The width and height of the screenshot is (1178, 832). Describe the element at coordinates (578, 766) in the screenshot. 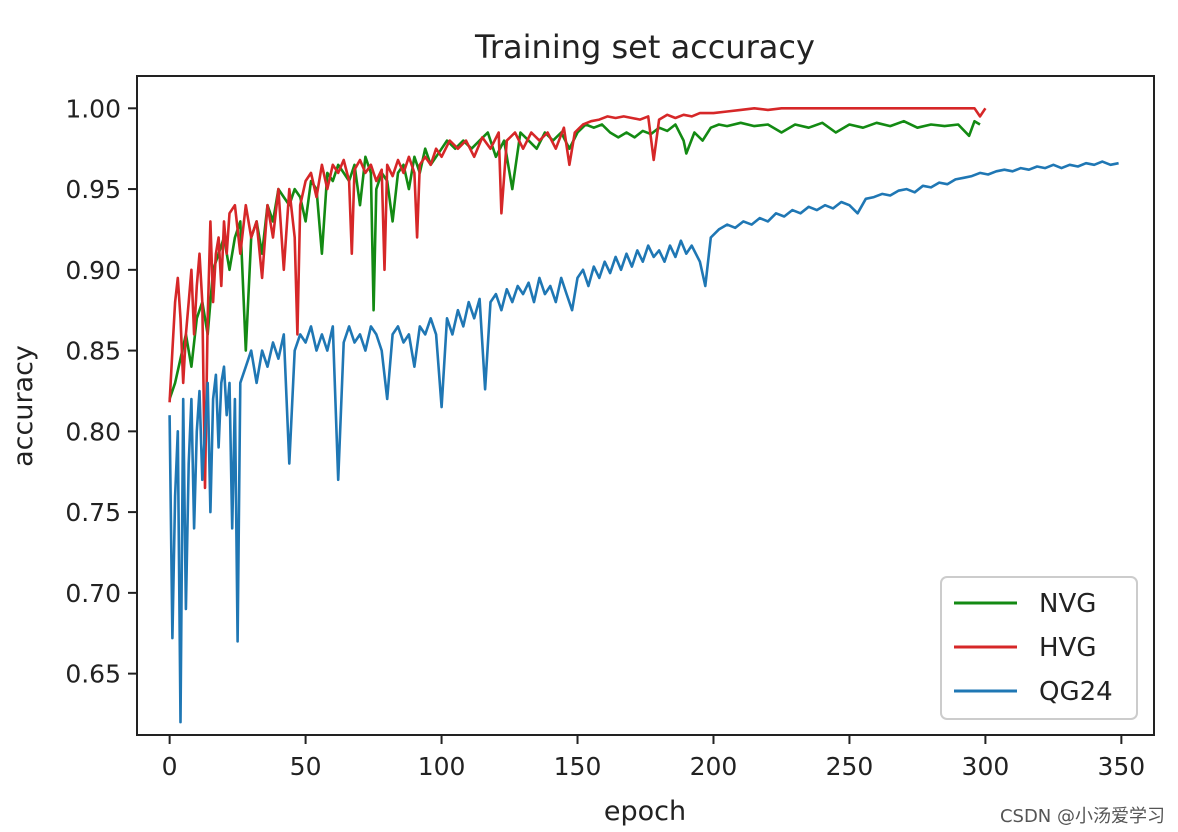

I see `x-tick-label: 150` at that location.